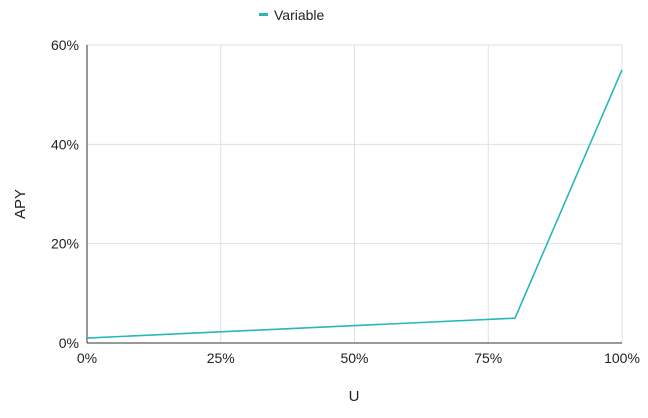 The height and width of the screenshot is (418, 648). What do you see at coordinates (65, 244) in the screenshot?
I see `y-tick-label: 20%` at bounding box center [65, 244].